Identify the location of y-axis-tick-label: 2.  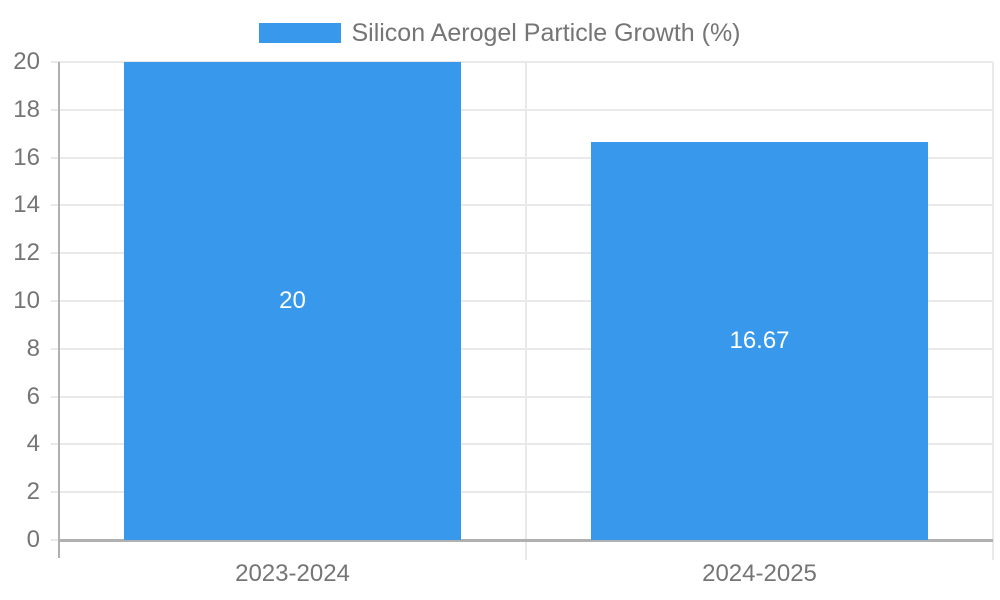
(33, 491).